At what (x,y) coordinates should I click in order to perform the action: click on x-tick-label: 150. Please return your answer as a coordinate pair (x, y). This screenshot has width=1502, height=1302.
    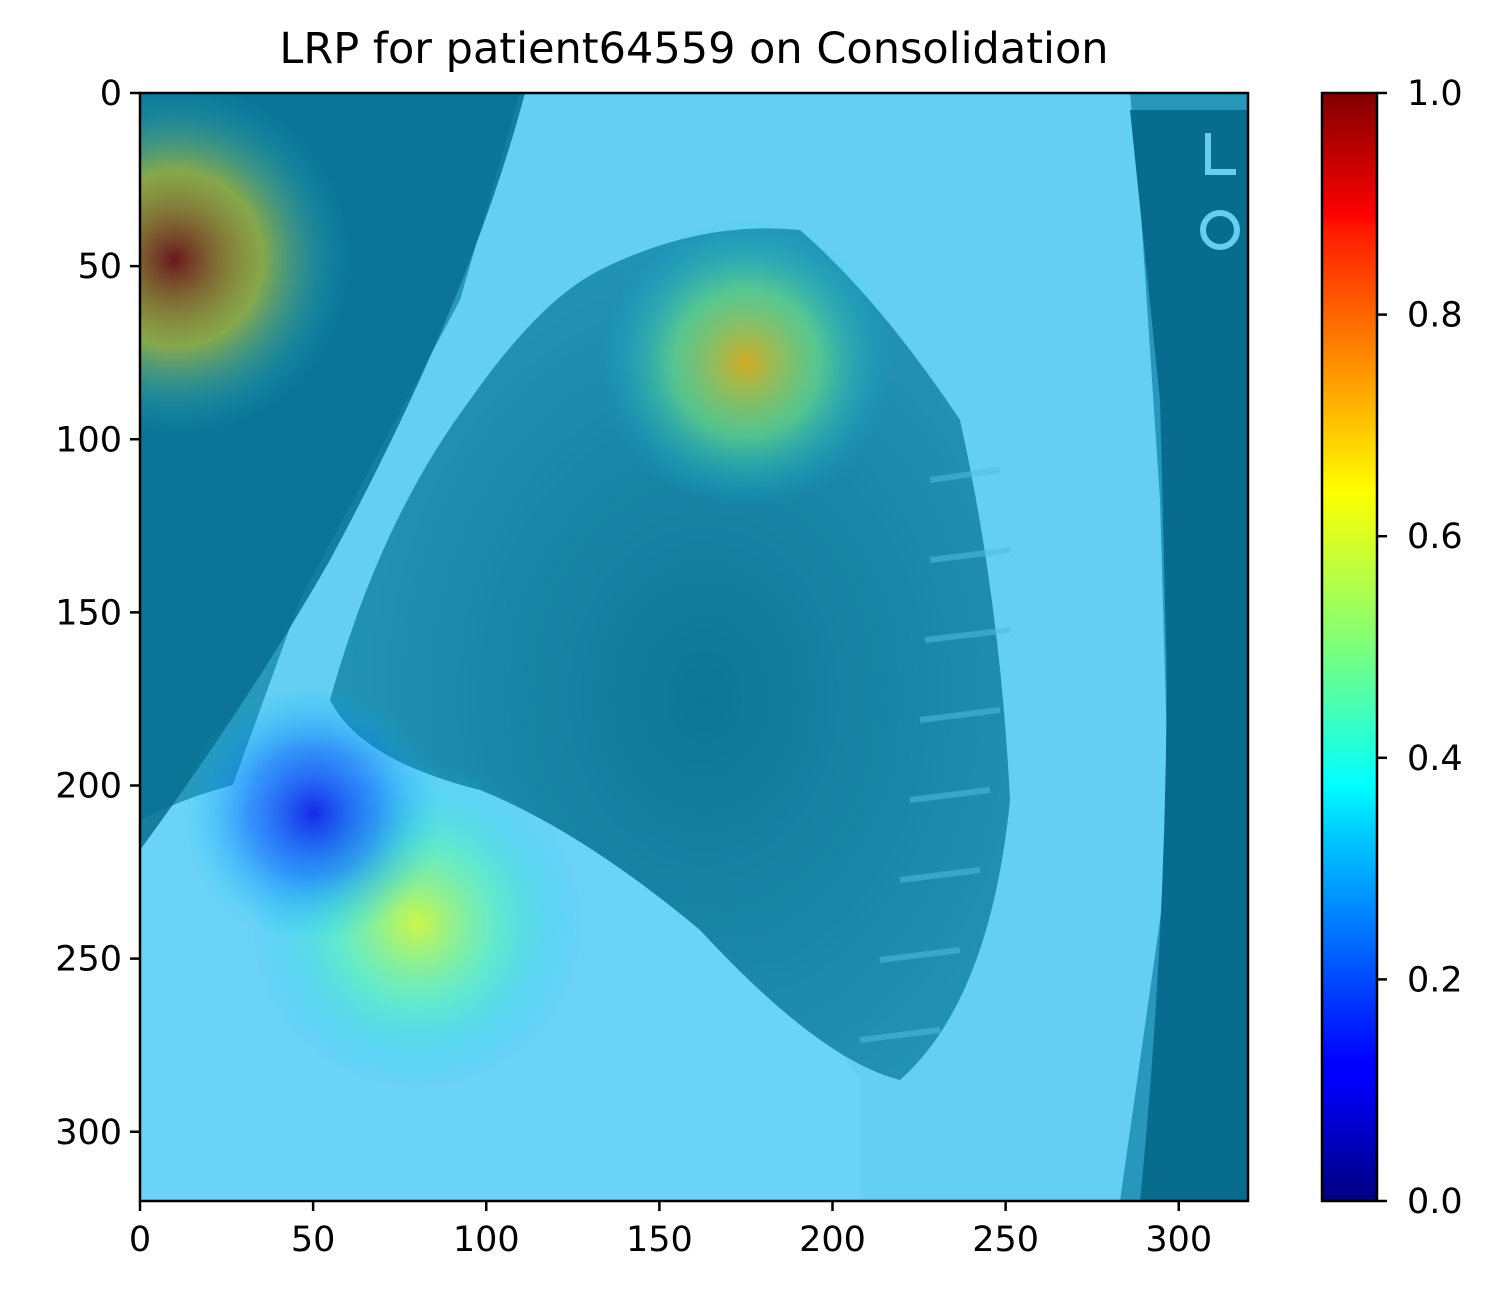
    Looking at the image, I should click on (659, 1240).